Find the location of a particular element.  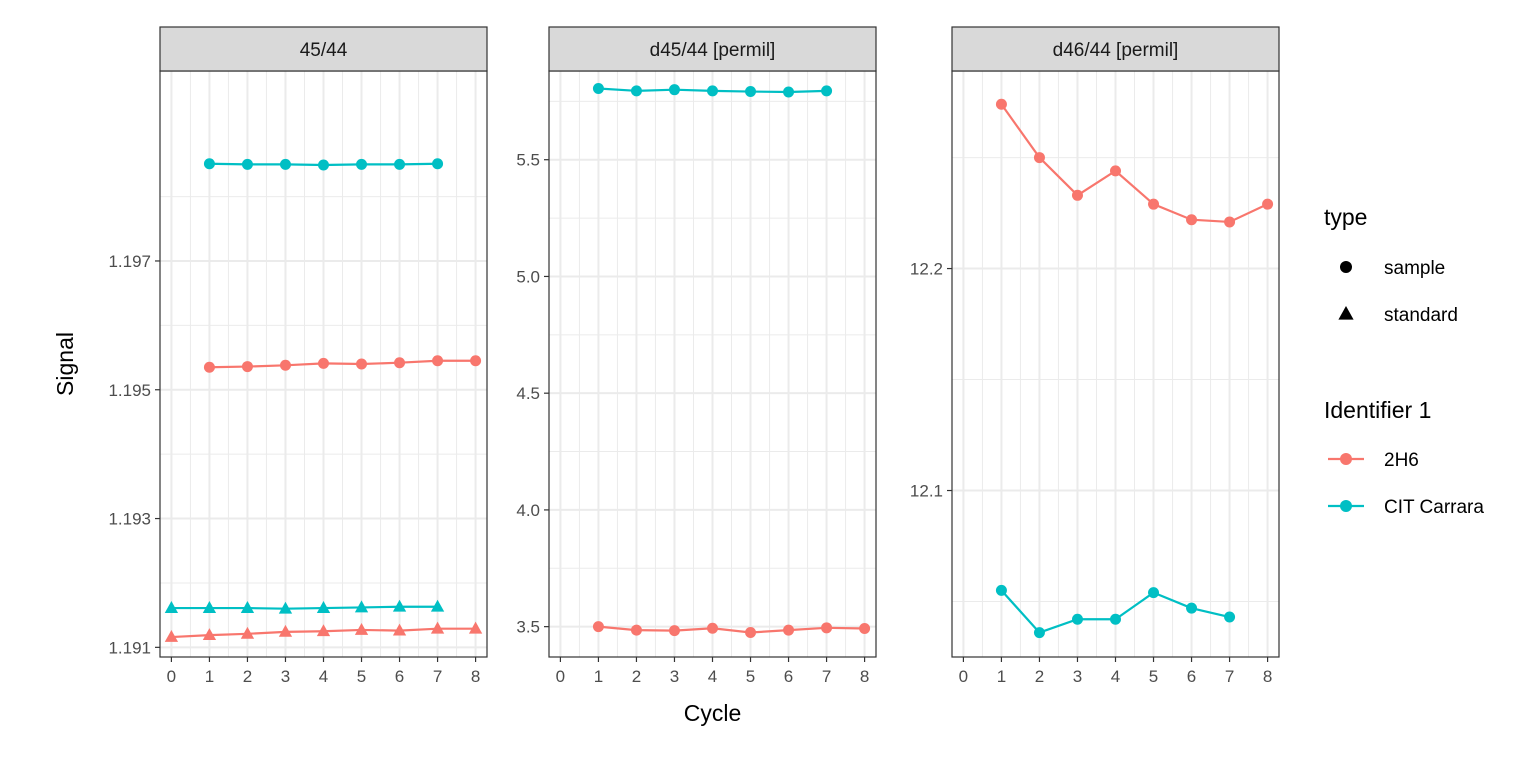

y-tick-label: 4.5 is located at coordinates (528, 393).